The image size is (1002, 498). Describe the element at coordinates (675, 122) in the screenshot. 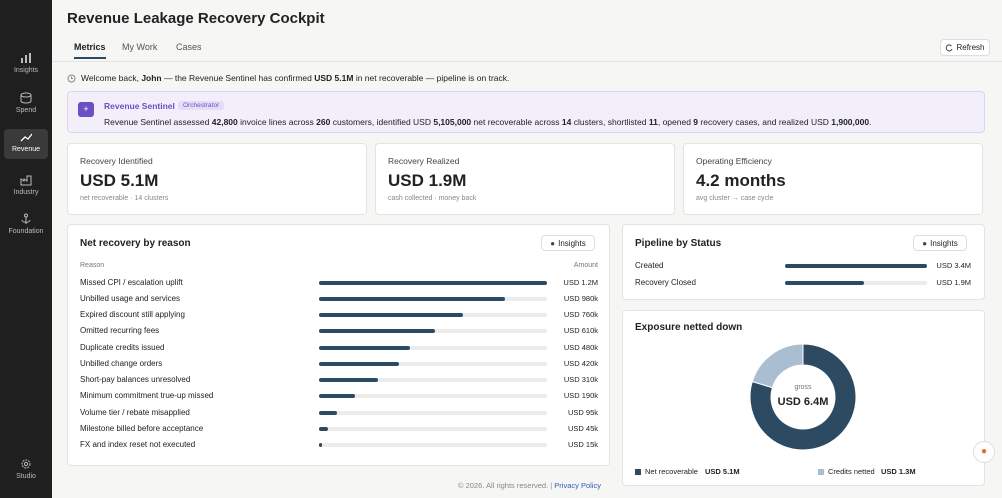

I see `text-segment: , opened` at that location.